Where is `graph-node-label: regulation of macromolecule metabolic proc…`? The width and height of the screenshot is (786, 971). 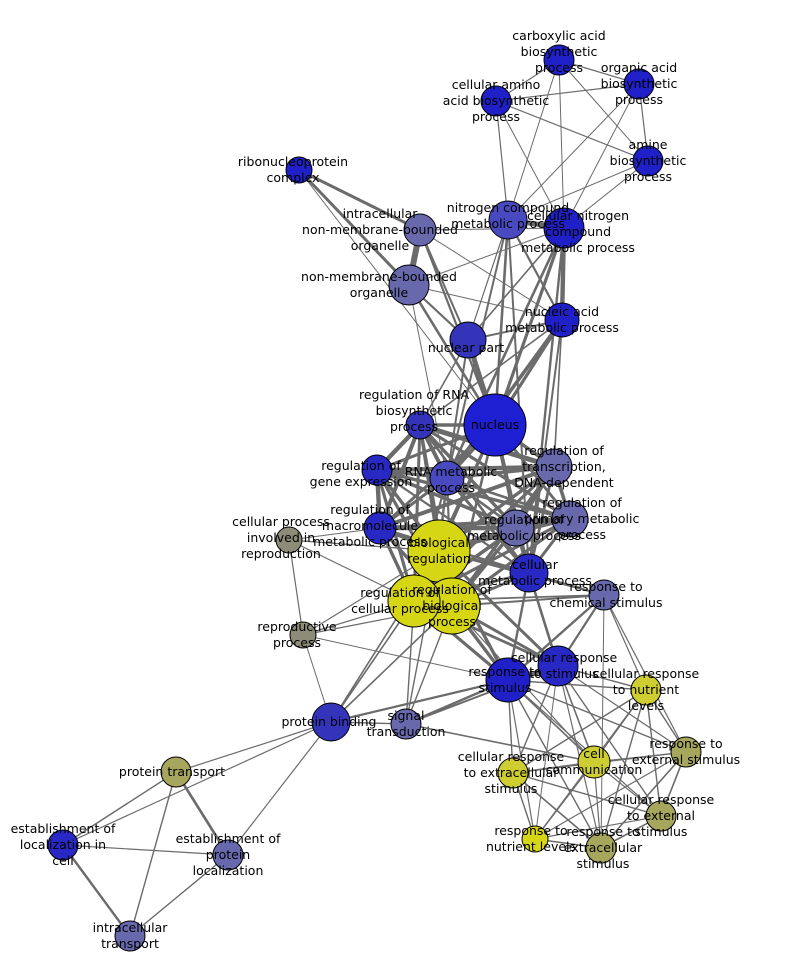
graph-node-label: regulation of macromolecule metabolic proc… is located at coordinates (370, 525).